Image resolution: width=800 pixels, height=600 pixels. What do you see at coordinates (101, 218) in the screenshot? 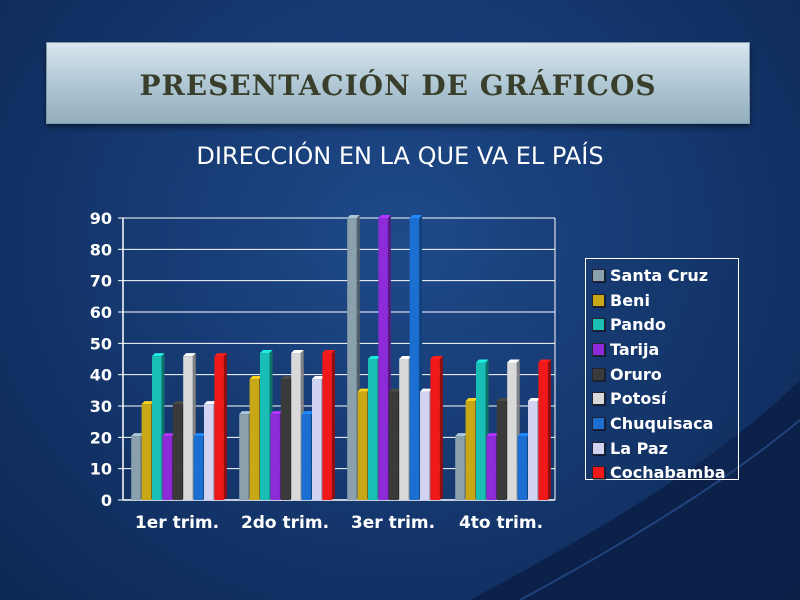
I see `y-tick-label: 90` at bounding box center [101, 218].